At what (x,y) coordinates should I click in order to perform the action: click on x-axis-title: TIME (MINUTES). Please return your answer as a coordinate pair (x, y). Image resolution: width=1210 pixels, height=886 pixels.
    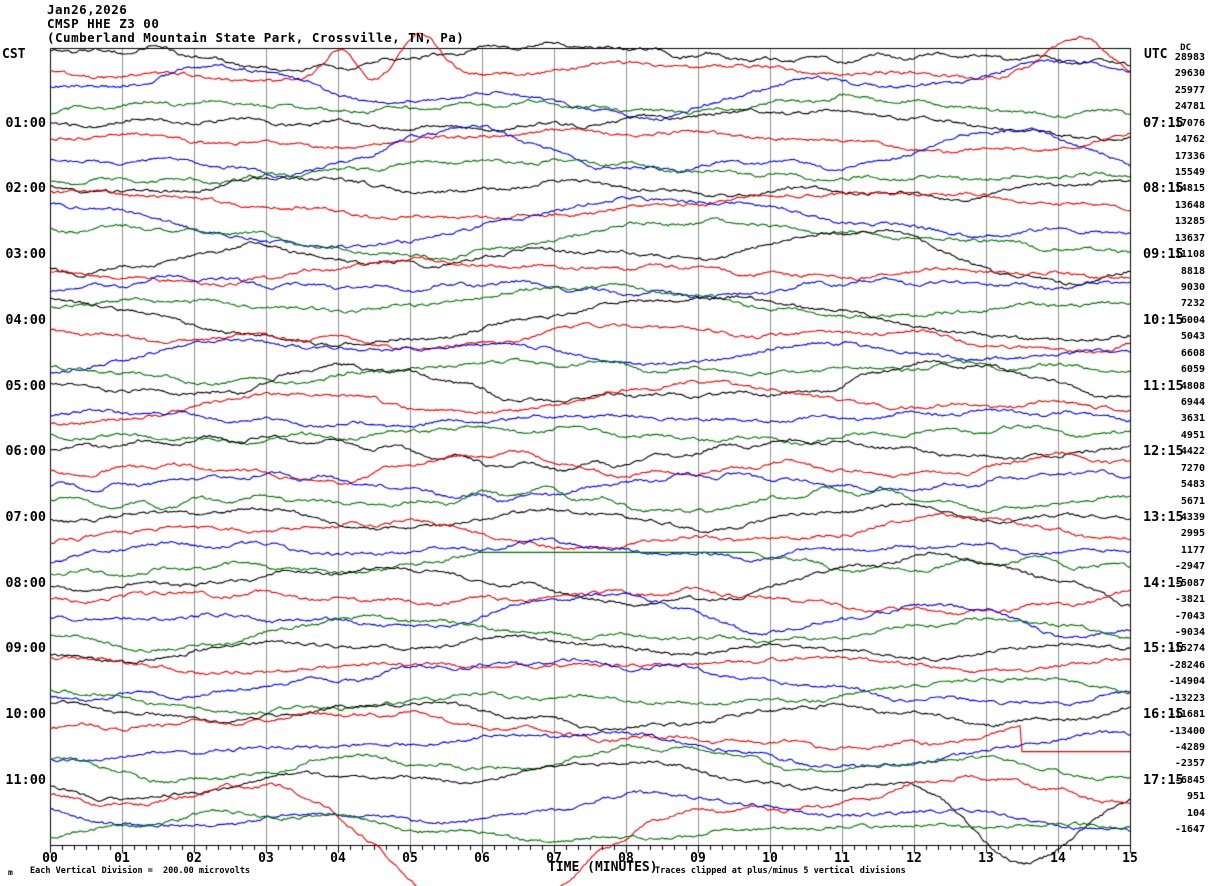
    Looking at the image, I should click on (603, 867).